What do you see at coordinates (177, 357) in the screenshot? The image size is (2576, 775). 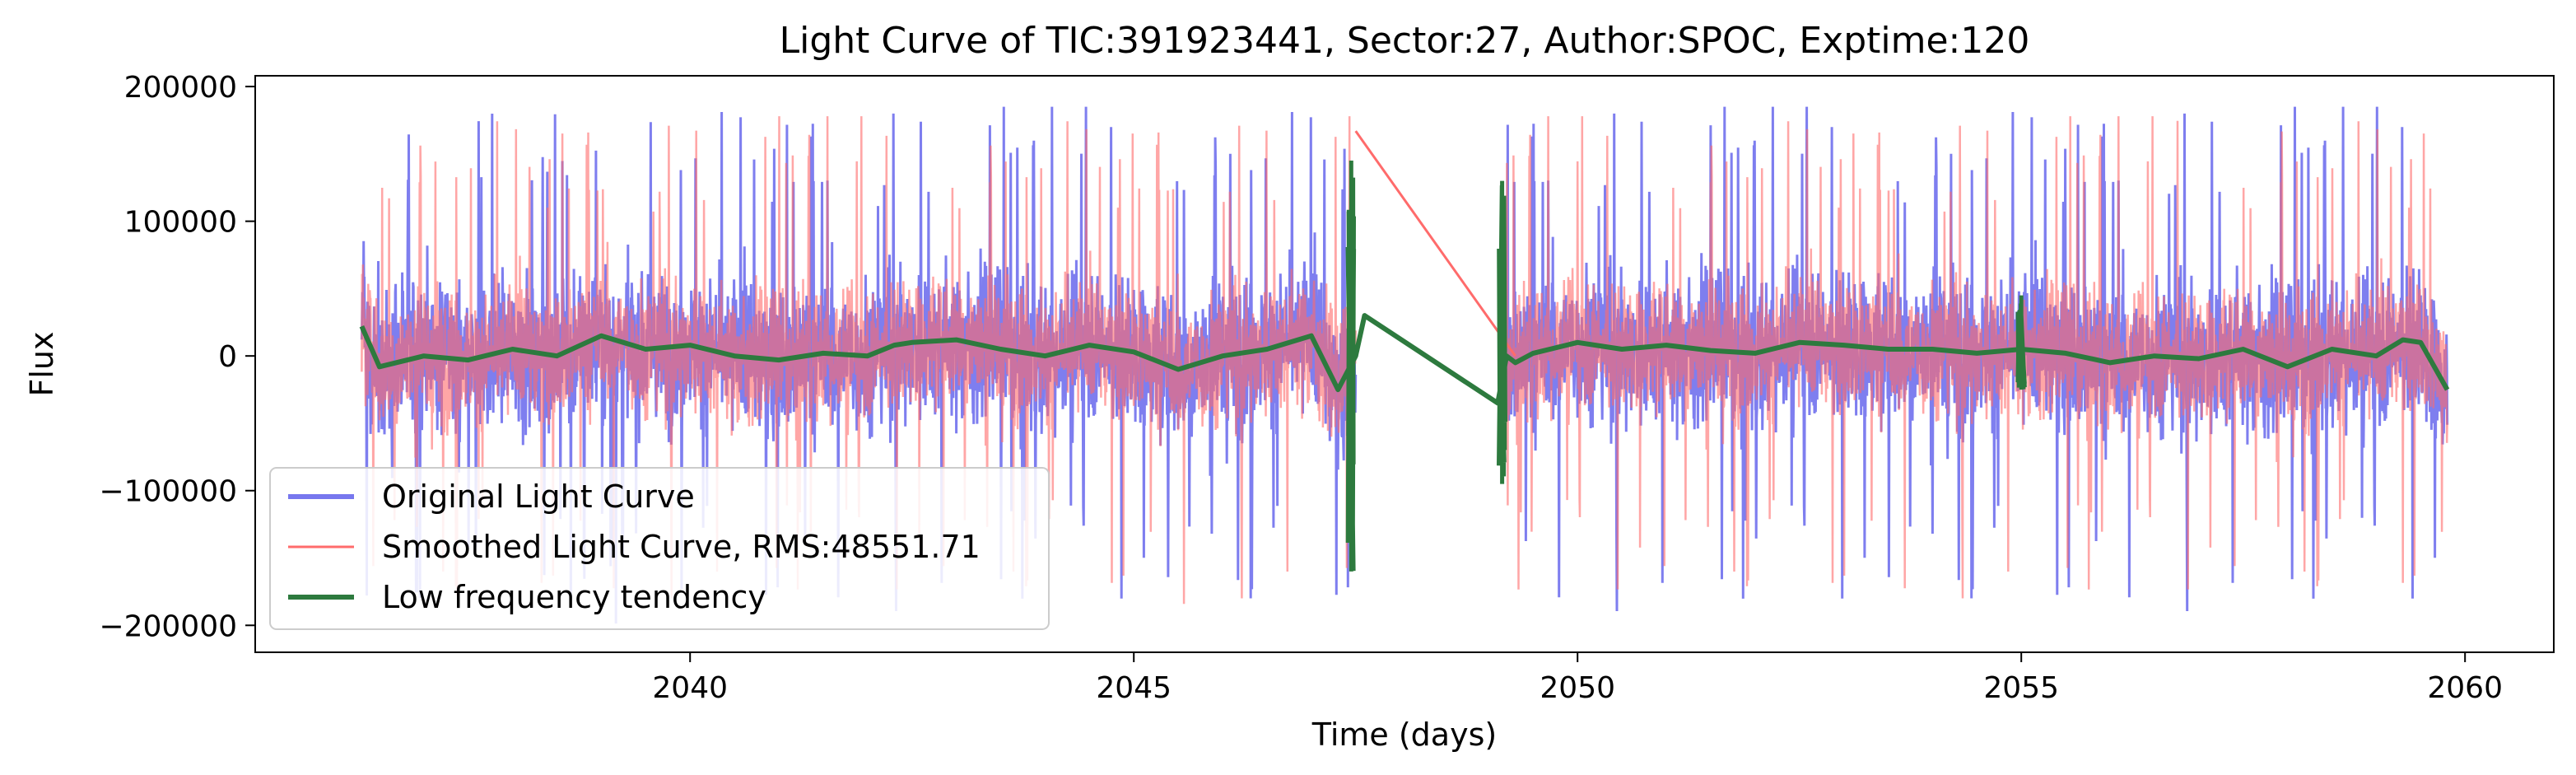 I see `y-axis: −200000 −100000 0 100000 200000` at bounding box center [177, 357].